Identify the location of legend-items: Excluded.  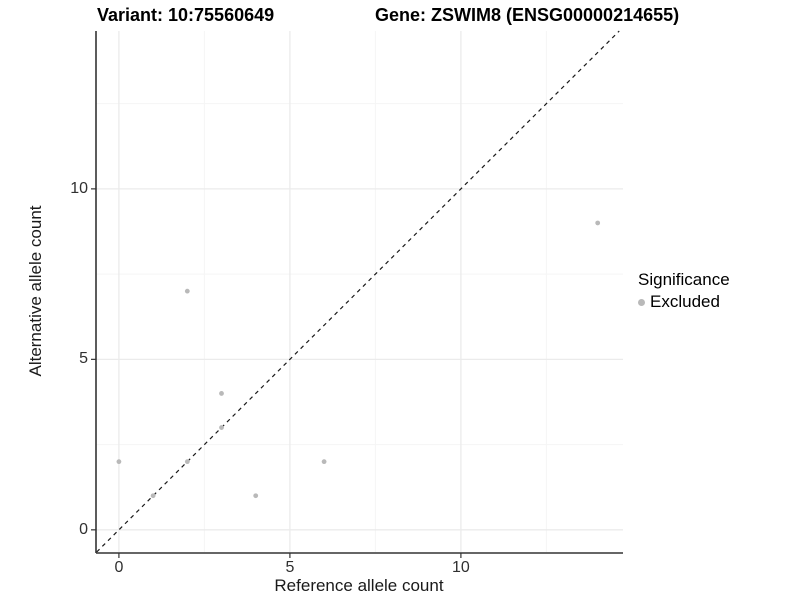
(684, 302).